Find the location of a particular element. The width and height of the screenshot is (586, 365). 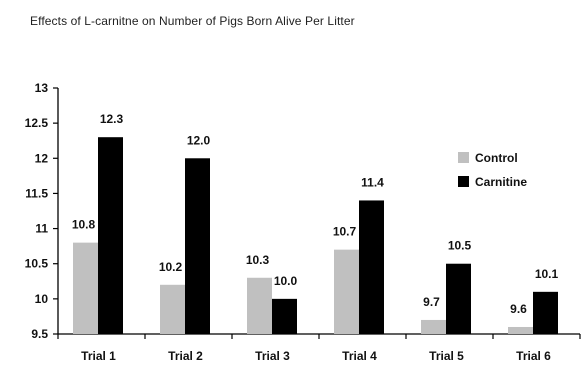

y-tick-label: 10 is located at coordinates (42, 299).